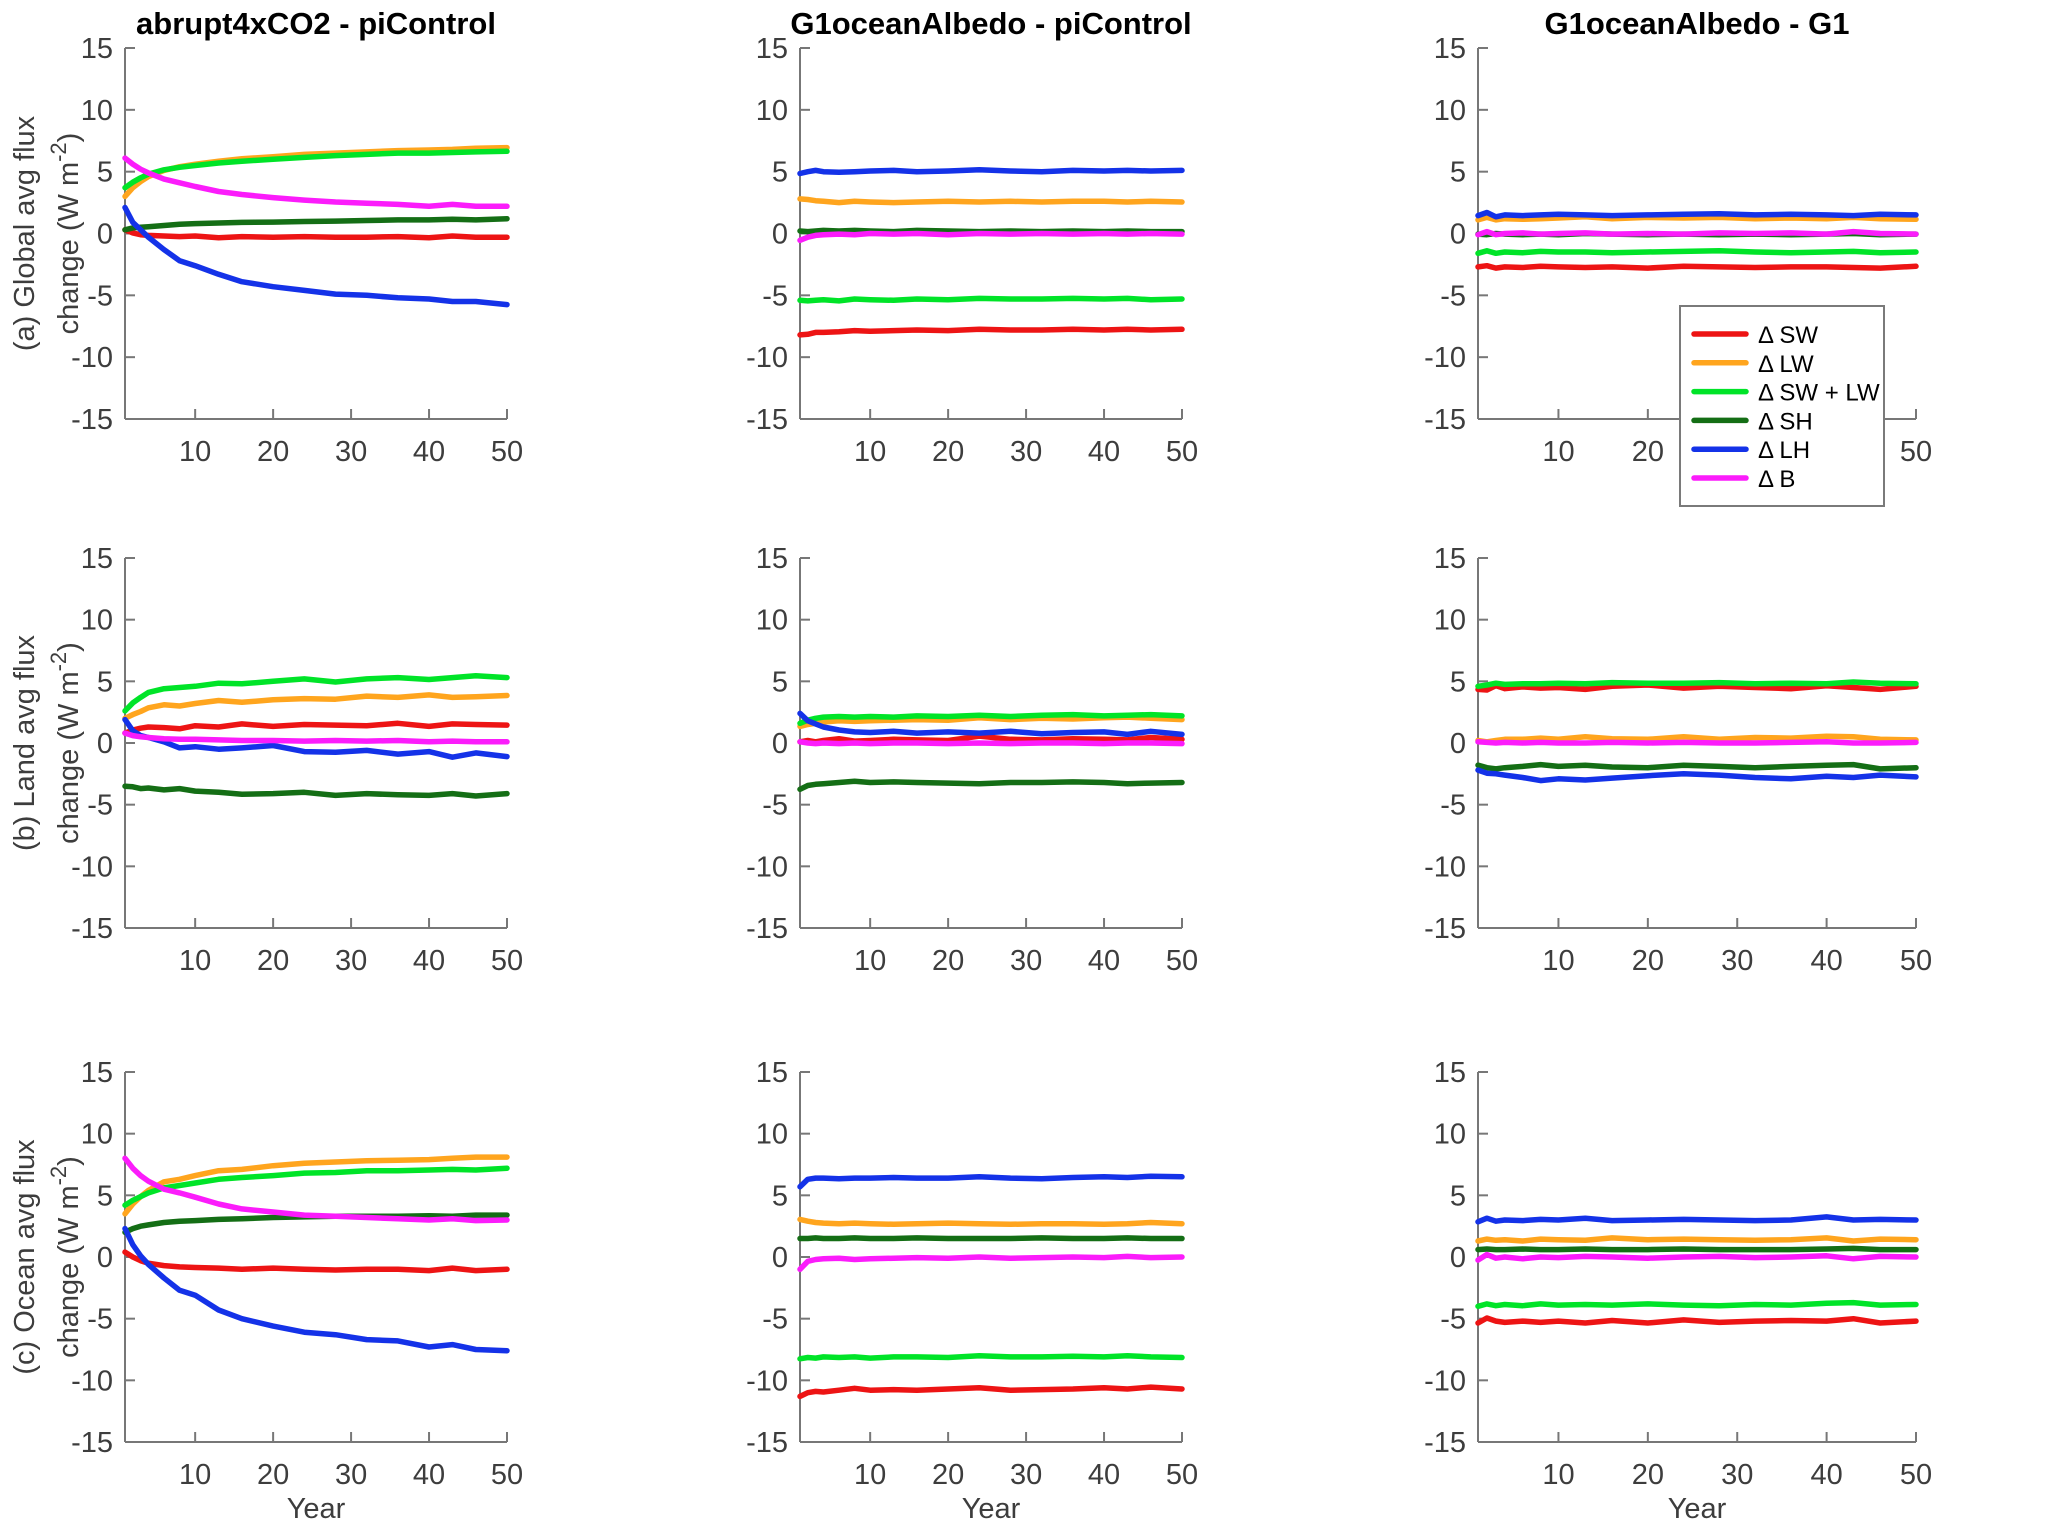 Image resolution: width=2067 pixels, height=1539 pixels. What do you see at coordinates (92, 420) in the screenshot?
I see `y-tick-label: -15` at bounding box center [92, 420].